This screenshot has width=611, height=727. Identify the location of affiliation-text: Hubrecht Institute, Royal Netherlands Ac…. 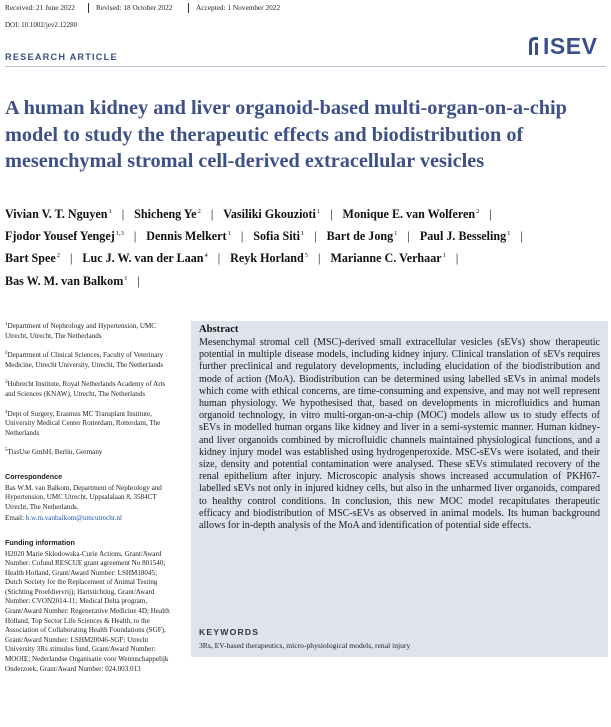
(85, 389).